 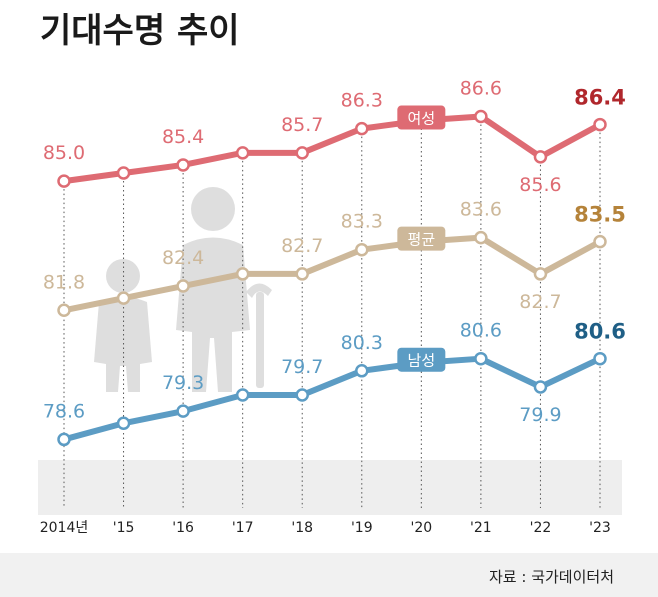 I want to click on data-label: 83.3, so click(x=362, y=222).